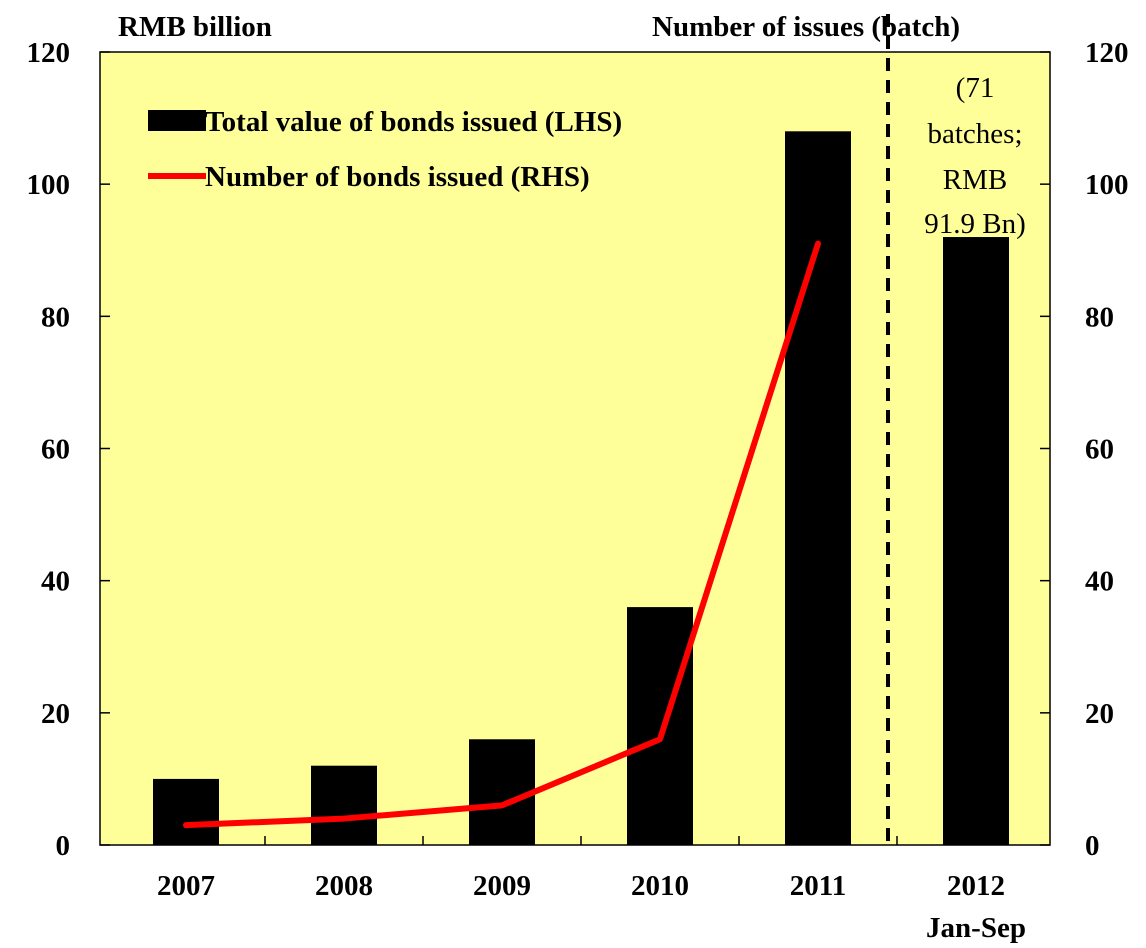 The image size is (1146, 948). What do you see at coordinates (806, 27) in the screenshot?
I see `right-axis-title: Number of issues (batch)` at bounding box center [806, 27].